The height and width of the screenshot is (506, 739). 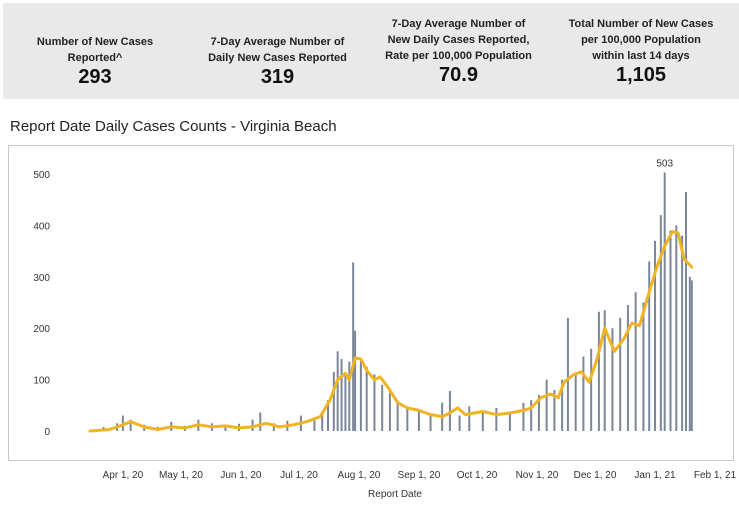 What do you see at coordinates (41, 226) in the screenshot?
I see `y-tick-label: 400` at bounding box center [41, 226].